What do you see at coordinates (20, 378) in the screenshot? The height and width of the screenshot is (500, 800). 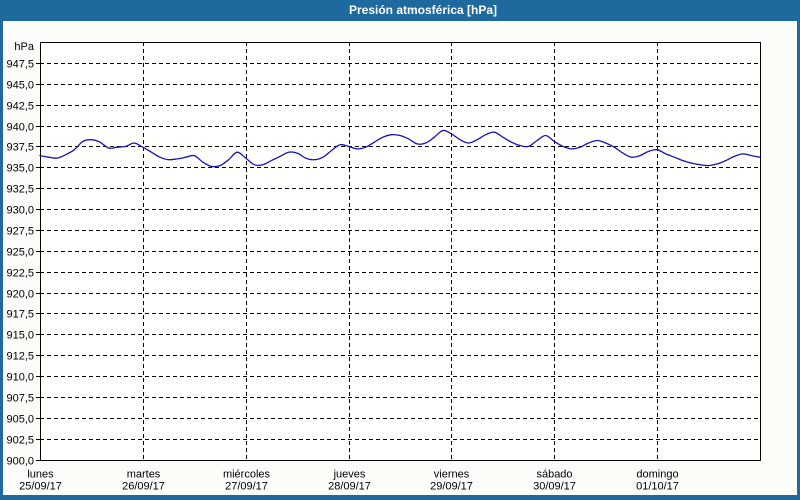 I see `y-tick-label: 910,0` at bounding box center [20, 378].